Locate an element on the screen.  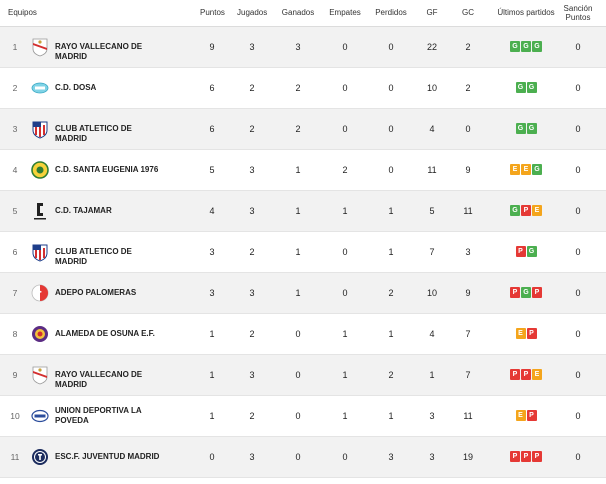
team-name: ESC.F. JUVENTUD MADRID is located at coordinates (107, 456).